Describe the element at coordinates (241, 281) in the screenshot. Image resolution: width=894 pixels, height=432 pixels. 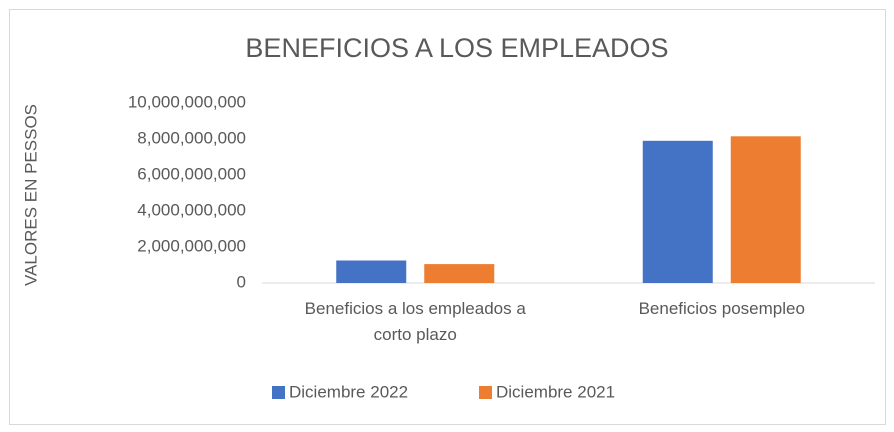
I see `y-tick-label: 0` at that location.